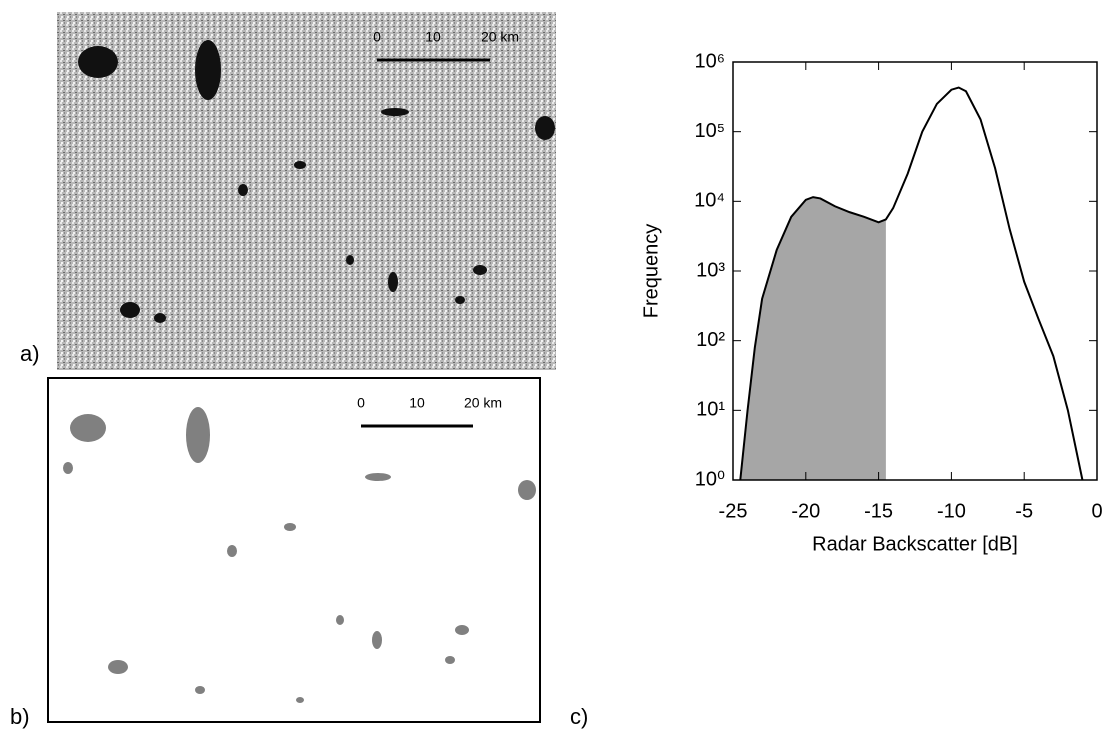 The width and height of the screenshot is (1113, 740). I want to click on x-tick-label: -15, so click(878, 511).